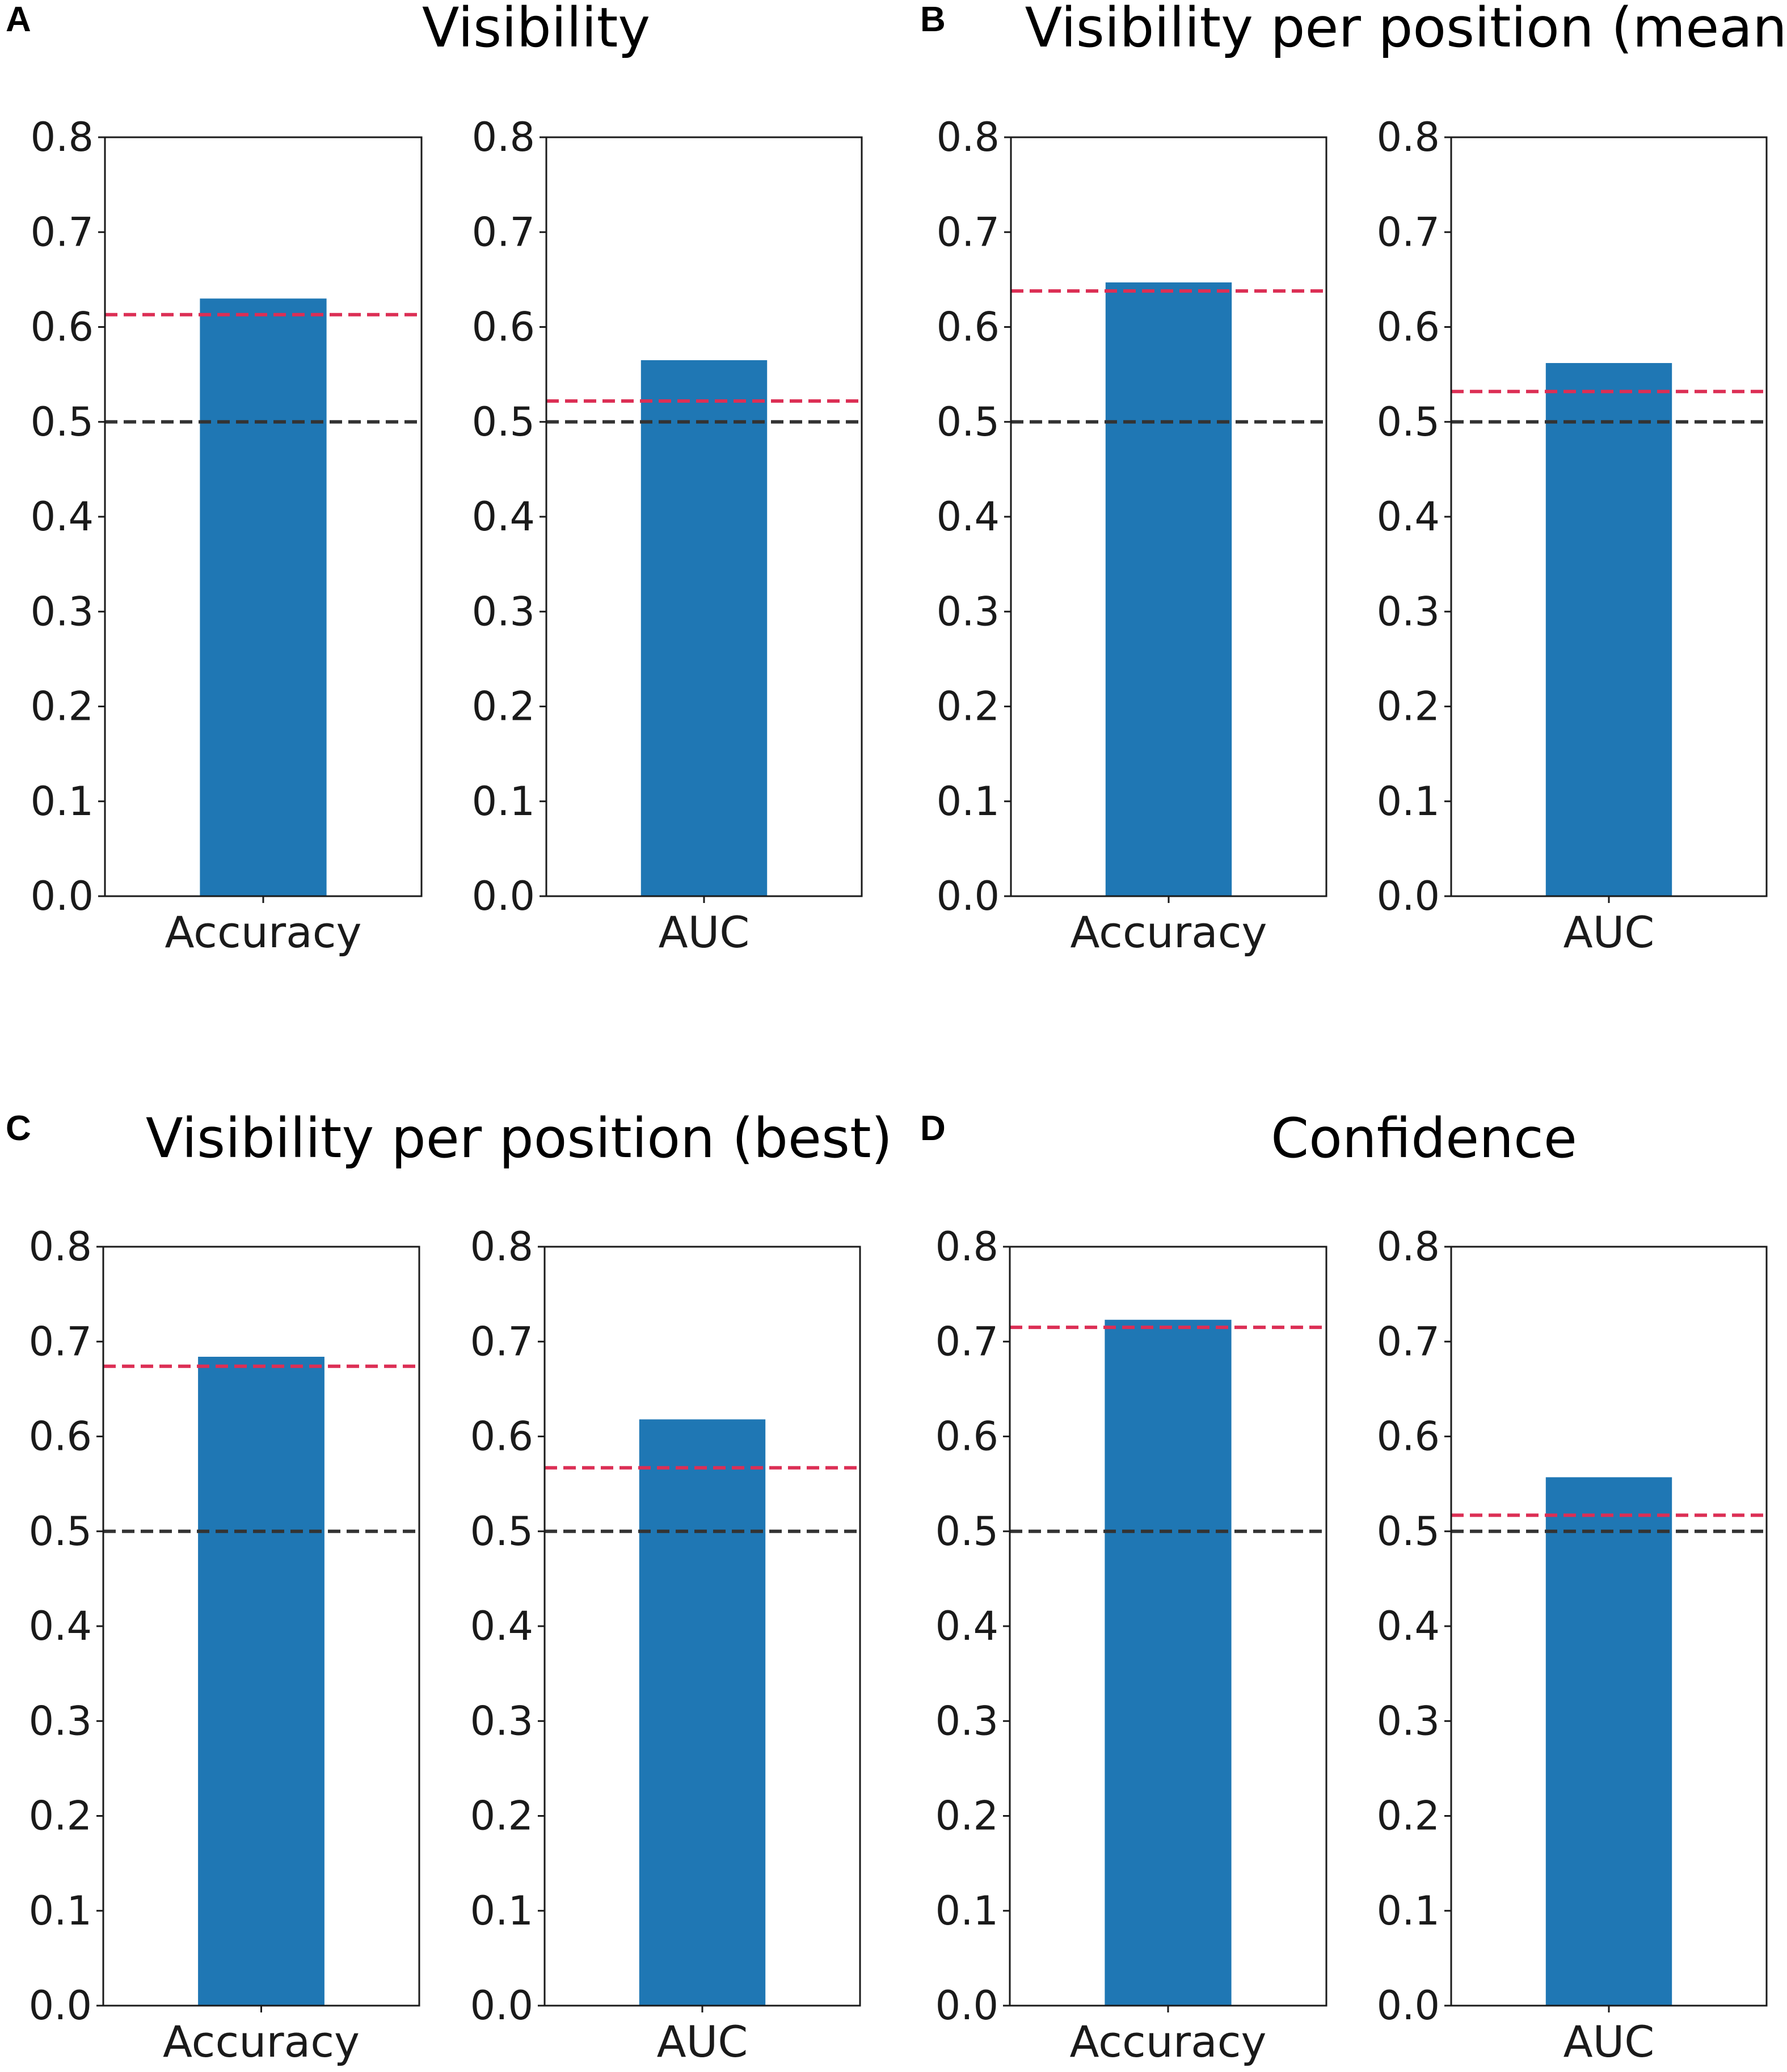 This screenshot has height=2072, width=1787. Describe the element at coordinates (502, 1911) in the screenshot. I see `panel-c-sub1-ytick-label: 0.1` at that location.